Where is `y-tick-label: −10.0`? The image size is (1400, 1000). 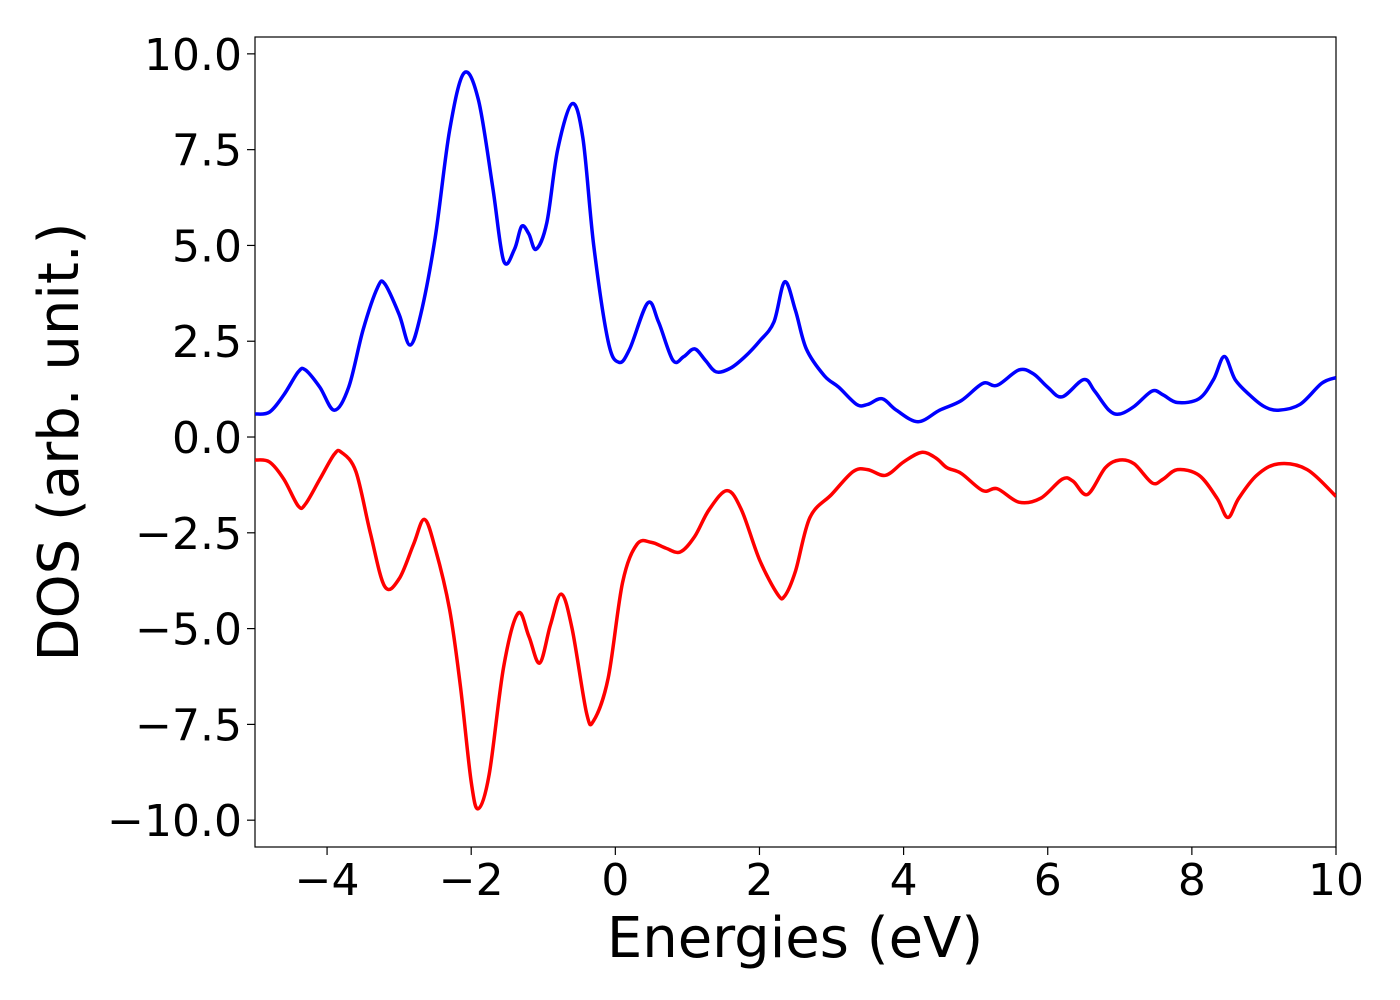 y-tick-label: −10.0 is located at coordinates (174, 821).